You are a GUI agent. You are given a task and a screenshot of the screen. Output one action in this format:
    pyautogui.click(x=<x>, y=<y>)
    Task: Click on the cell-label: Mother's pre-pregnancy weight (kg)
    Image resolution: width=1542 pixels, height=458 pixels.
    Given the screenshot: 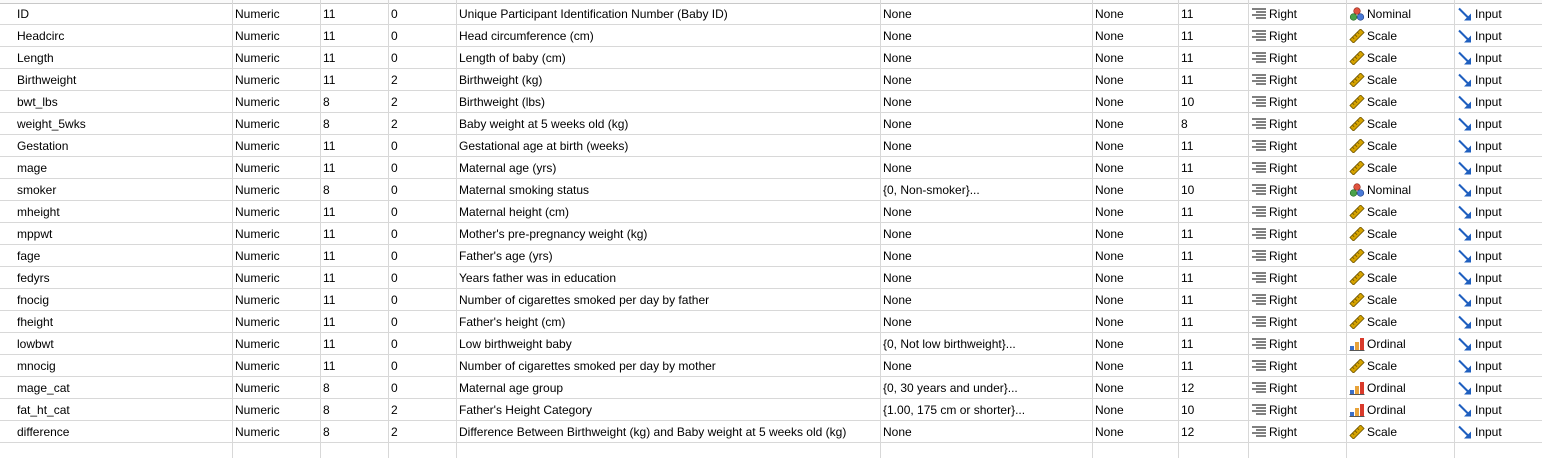 What is the action you would take?
    pyautogui.click(x=668, y=234)
    